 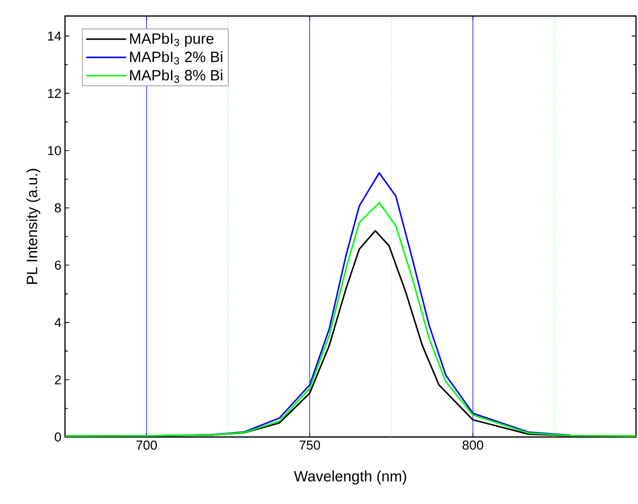 I want to click on y-axis-title: PL Intensity (a.u.), so click(x=33, y=226).